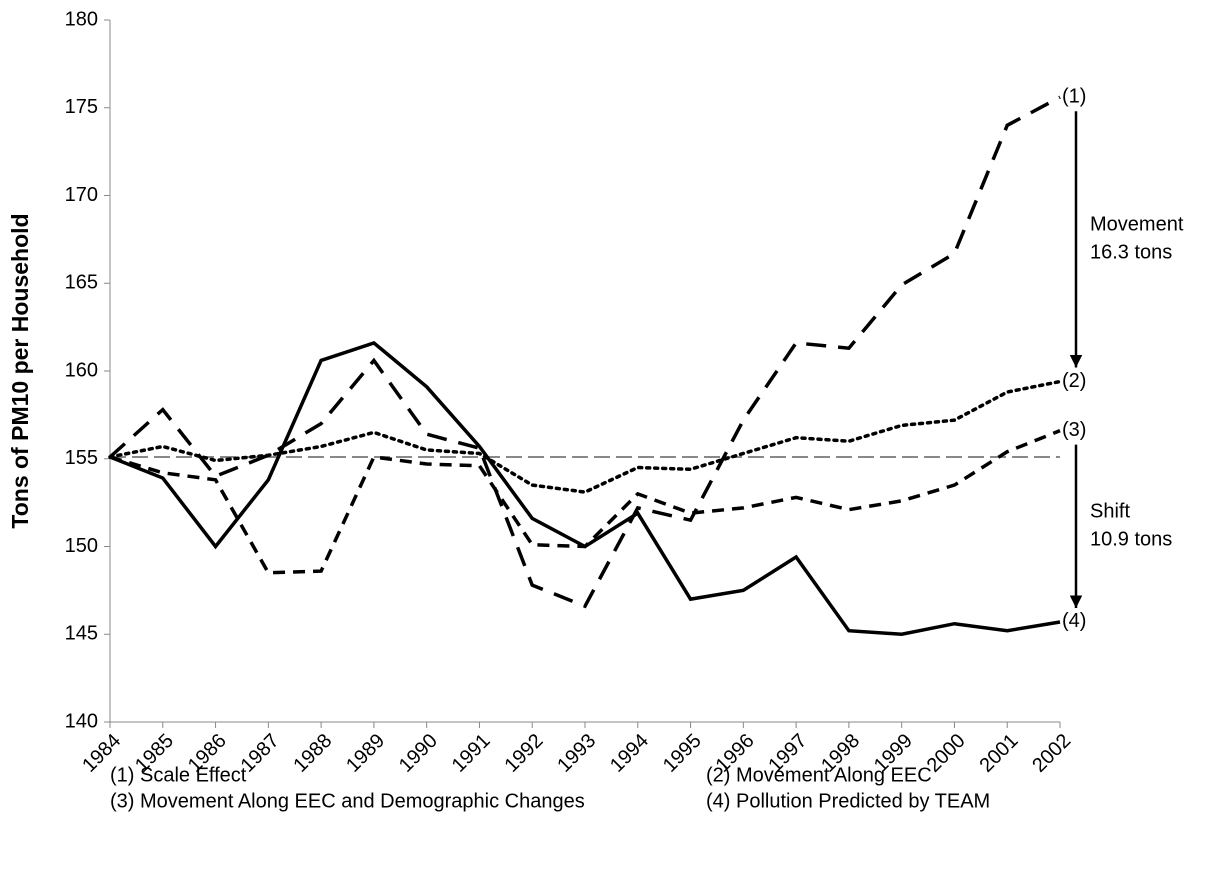 This screenshot has height=889, width=1218. What do you see at coordinates (81, 721) in the screenshot?
I see `y-tick-label: 140` at bounding box center [81, 721].